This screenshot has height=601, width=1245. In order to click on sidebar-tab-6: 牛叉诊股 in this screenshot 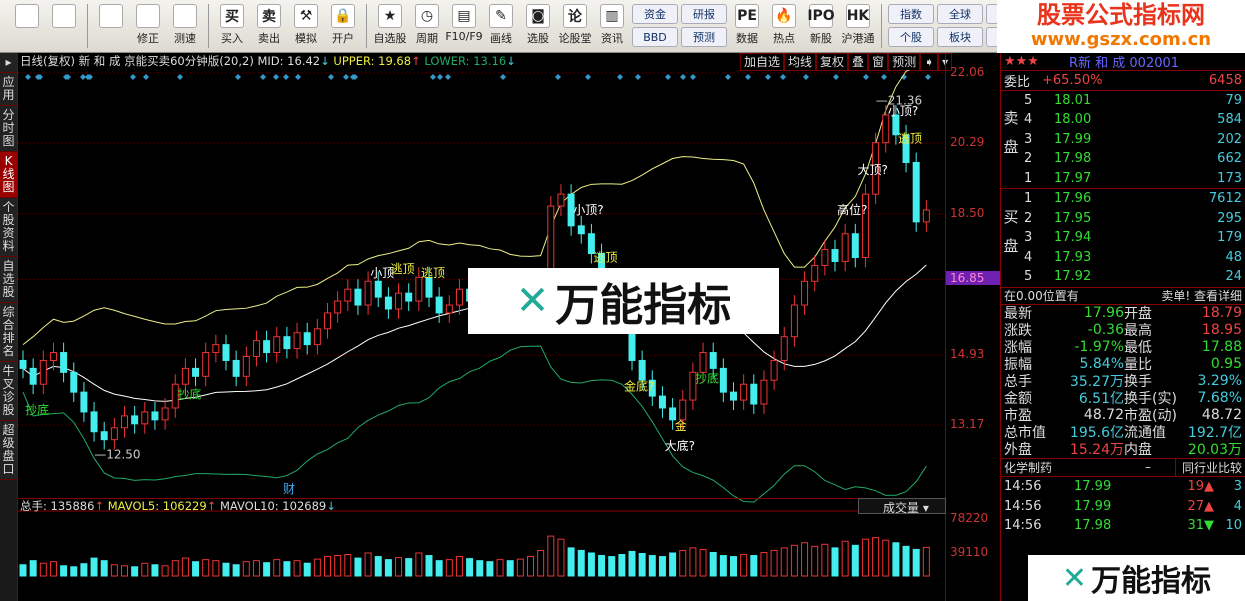, I will do `click(8, 391)`.